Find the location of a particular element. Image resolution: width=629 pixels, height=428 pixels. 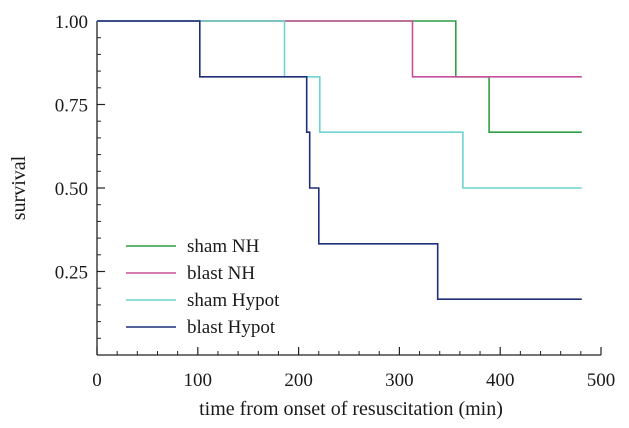

x-tick-label: 0 is located at coordinates (97, 380).